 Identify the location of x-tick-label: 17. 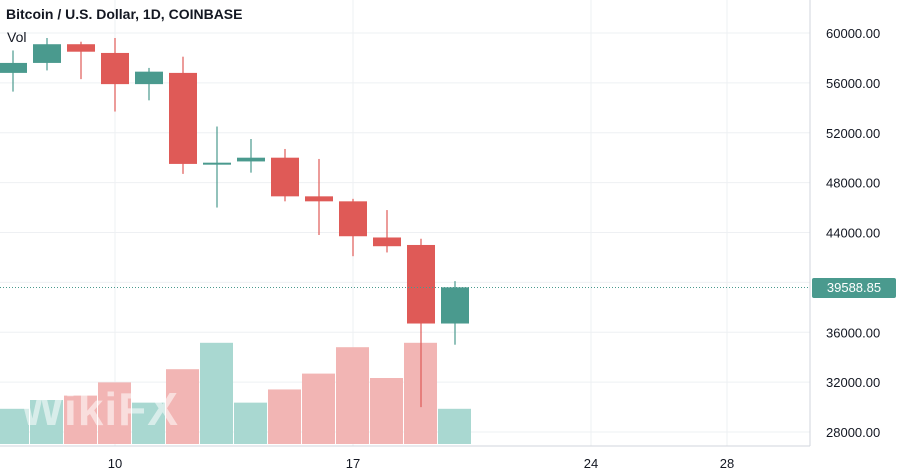
(353, 463).